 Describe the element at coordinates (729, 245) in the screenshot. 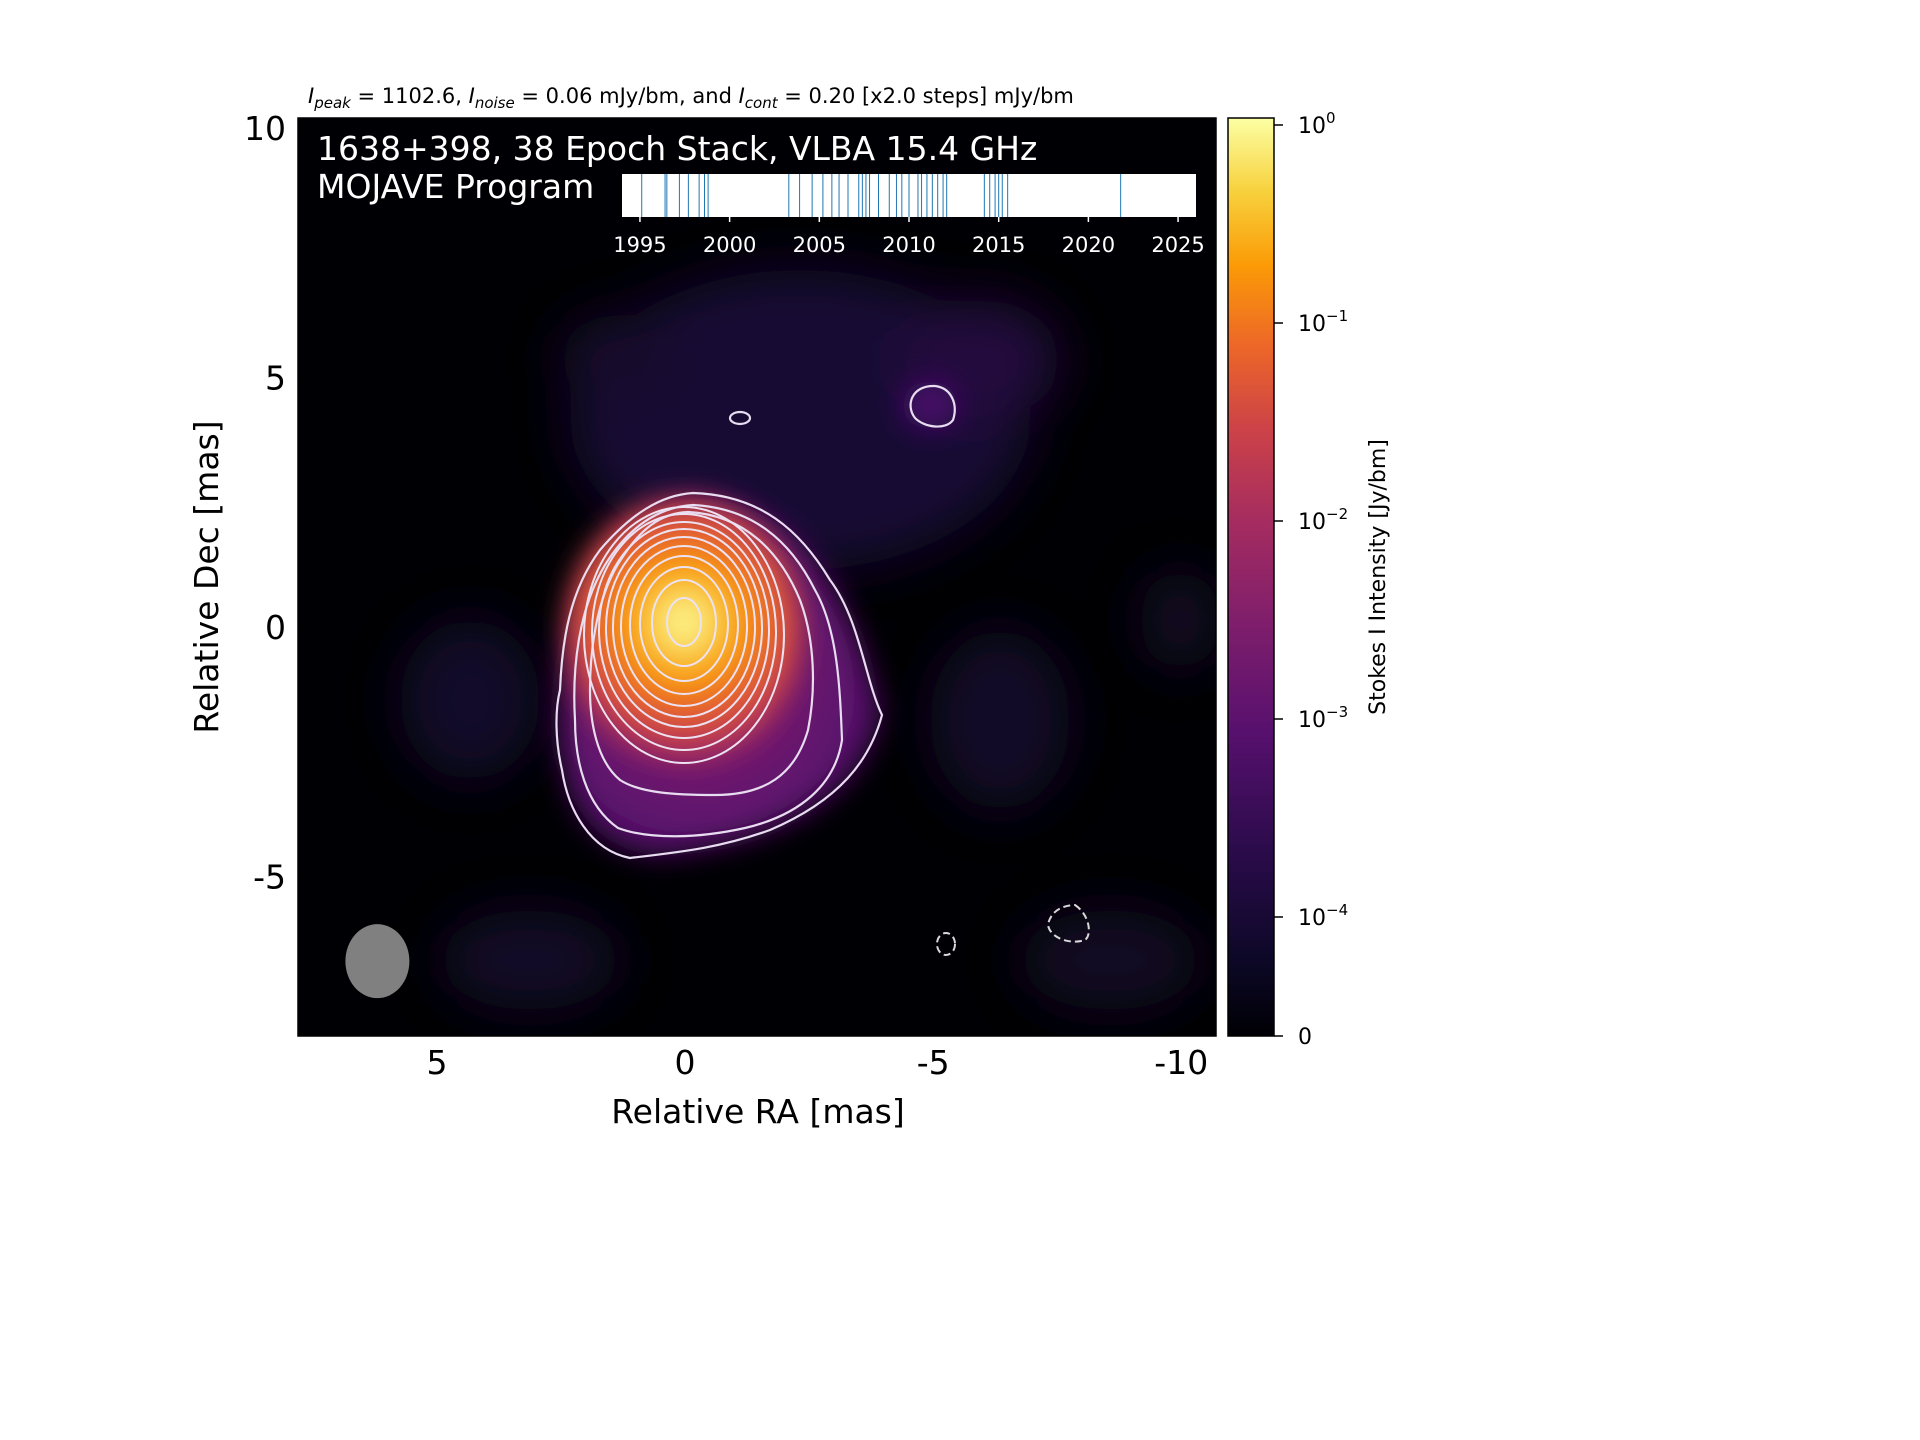

I see `epoch-tick-label: 2000` at that location.